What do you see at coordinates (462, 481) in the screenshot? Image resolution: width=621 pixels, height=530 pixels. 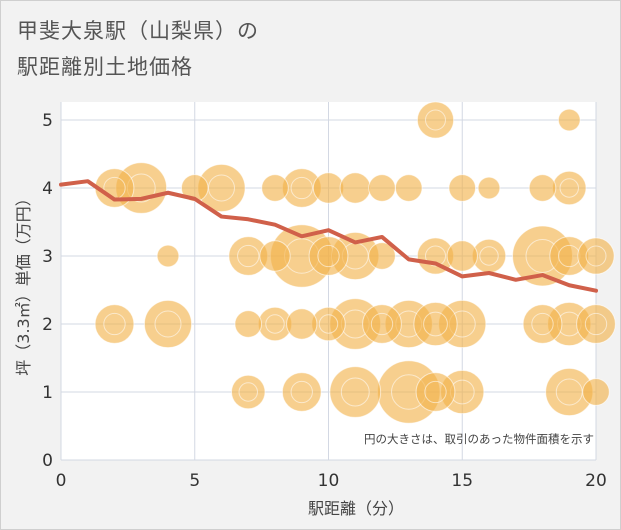 I see `x-tick-label: 15` at bounding box center [462, 481].